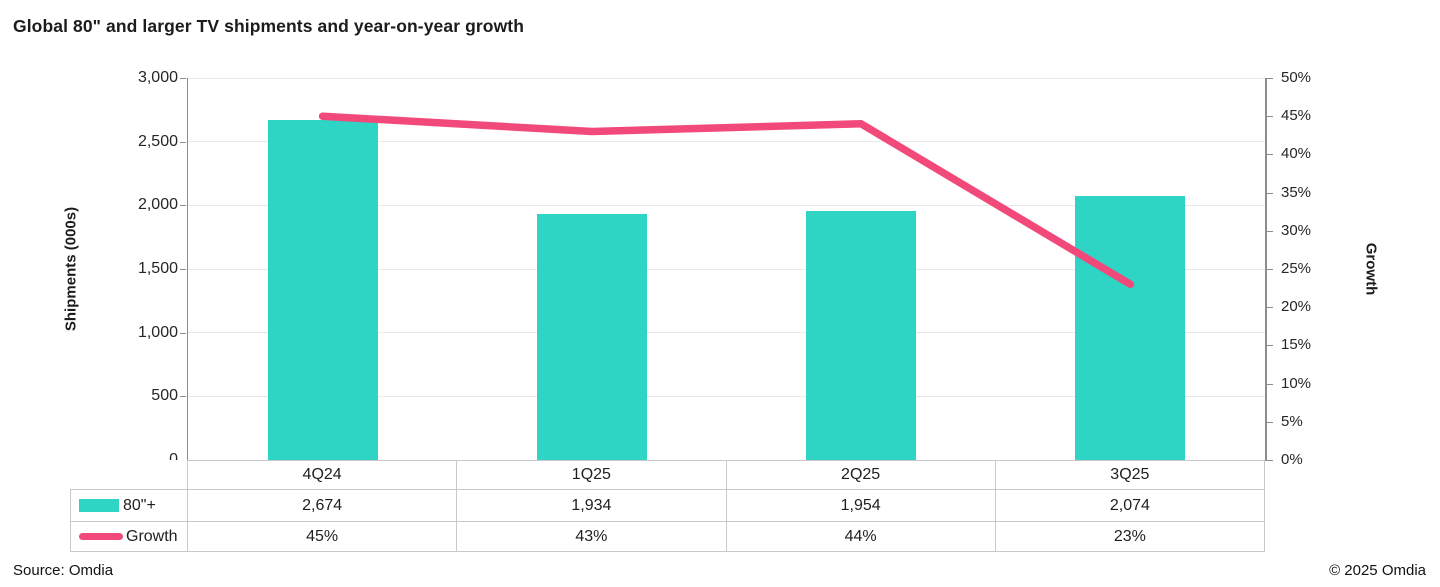  Describe the element at coordinates (157, 77) in the screenshot. I see `left-tick-label: 3,000` at that location.